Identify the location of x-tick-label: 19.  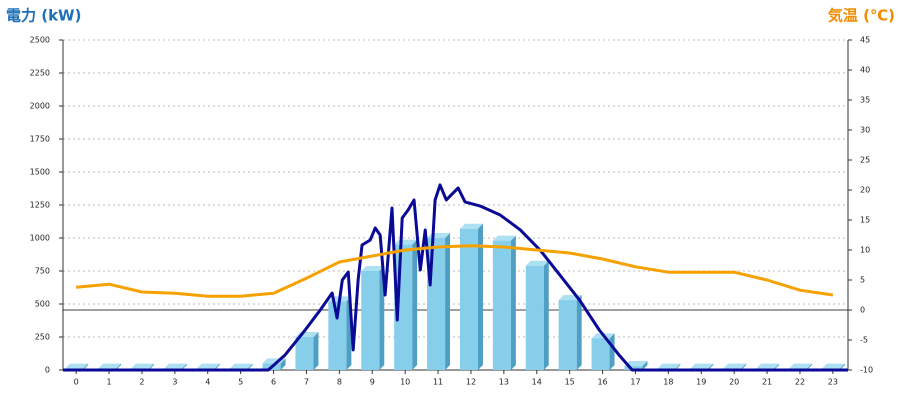
(701, 382).